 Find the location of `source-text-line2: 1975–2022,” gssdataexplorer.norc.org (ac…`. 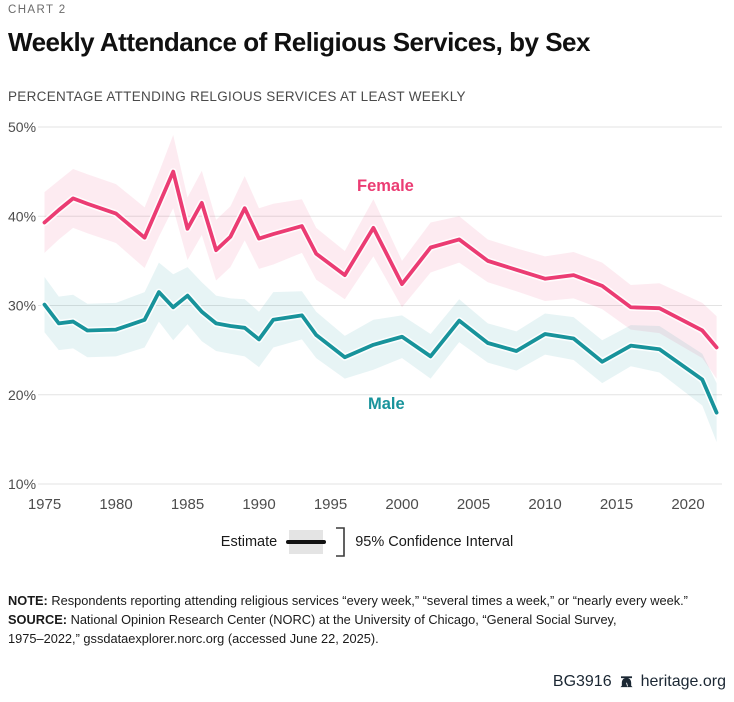

source-text-line2: 1975–2022,” gssdataexplorer.norc.org (ac… is located at coordinates (193, 638).